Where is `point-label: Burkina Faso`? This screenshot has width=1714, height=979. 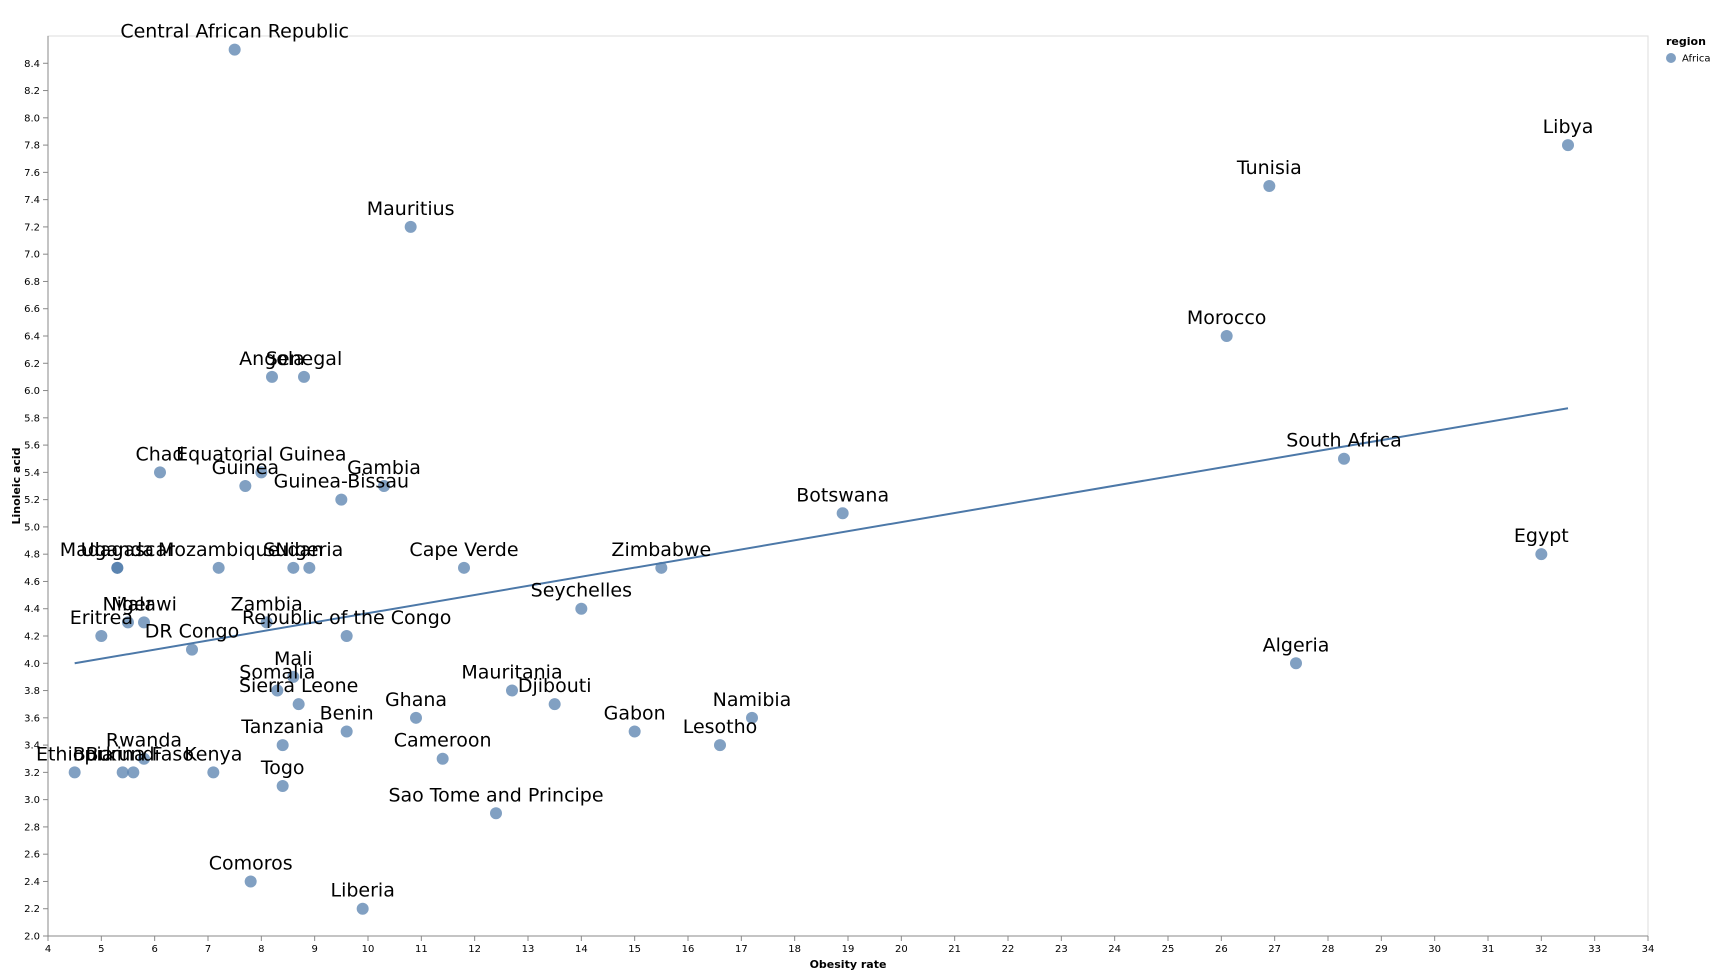 point-label: Burkina Faso is located at coordinates (133, 754).